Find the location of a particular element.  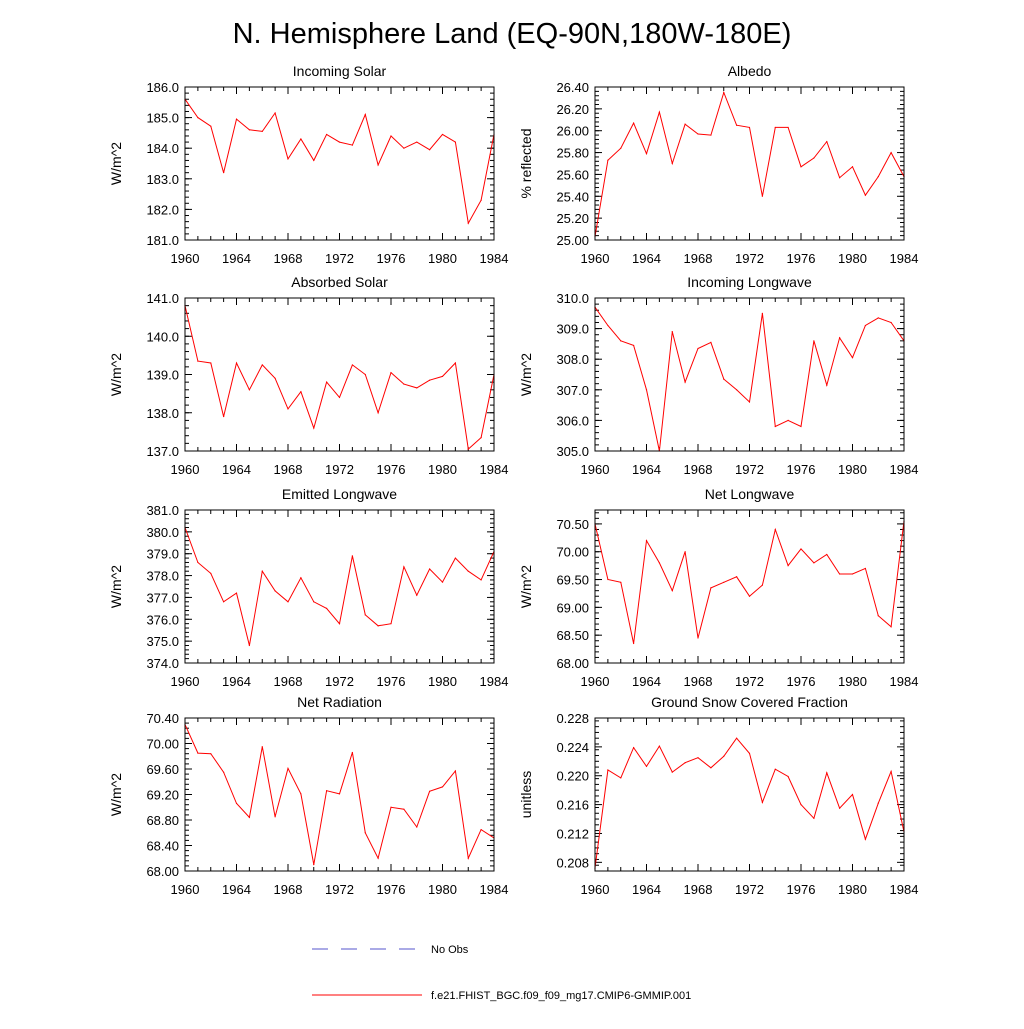

plot-frame is located at coordinates (339, 794).